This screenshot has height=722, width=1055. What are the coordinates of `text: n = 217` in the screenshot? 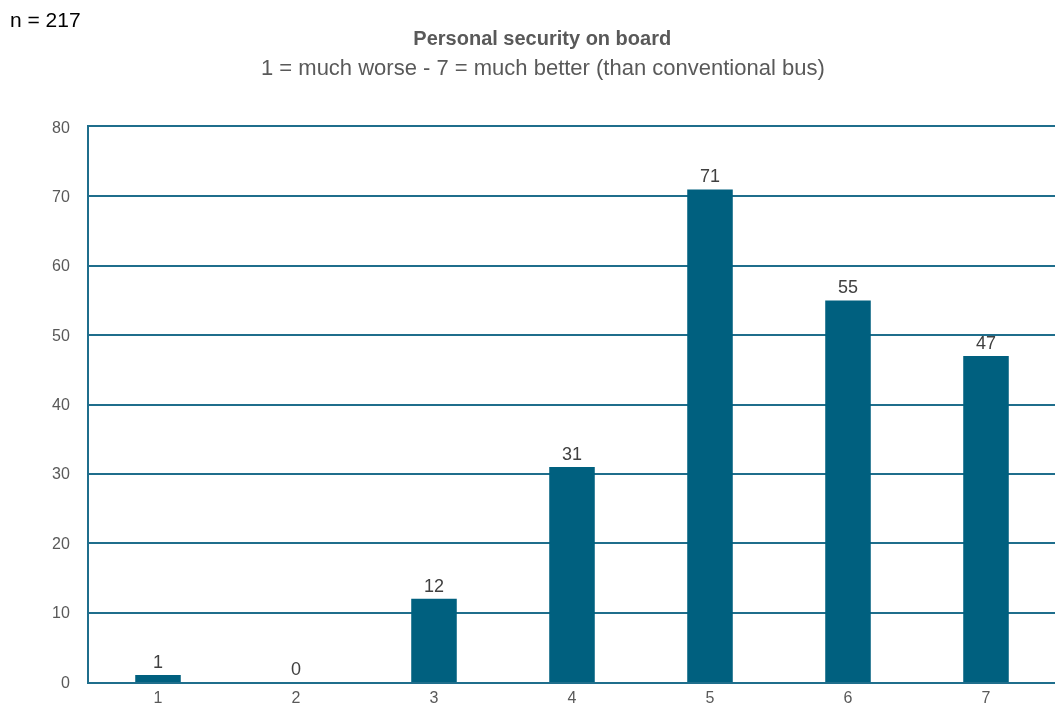 It's located at (45, 19).